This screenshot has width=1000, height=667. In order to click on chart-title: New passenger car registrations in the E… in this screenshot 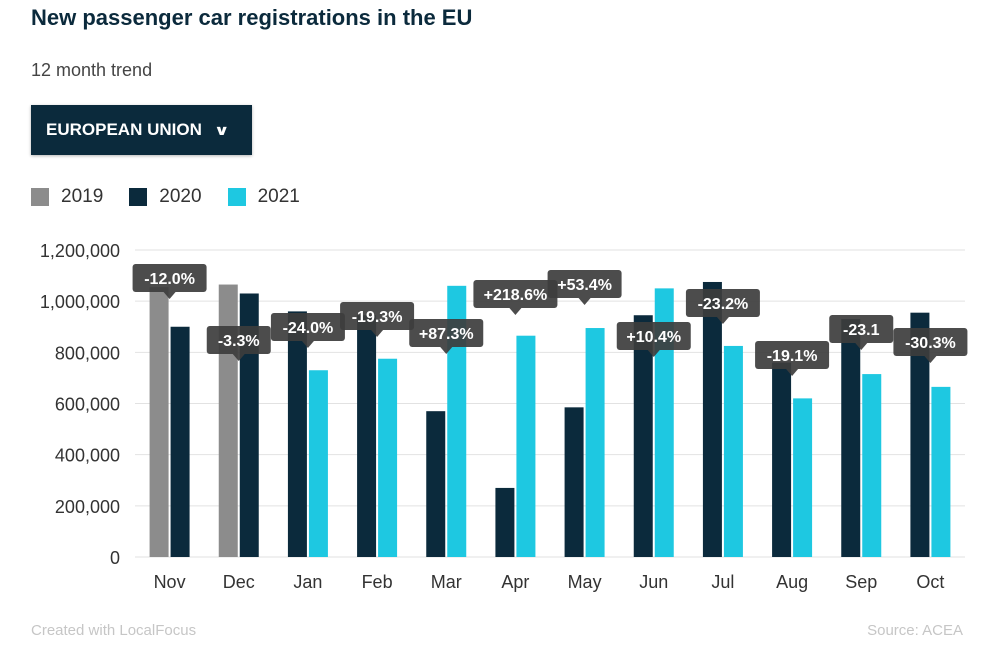, I will do `click(252, 17)`.